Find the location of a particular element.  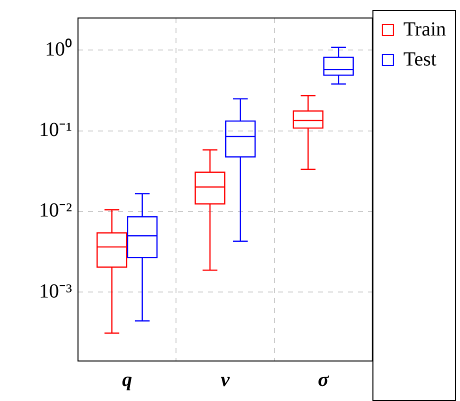

legend-label: Train is located at coordinates (424, 29).